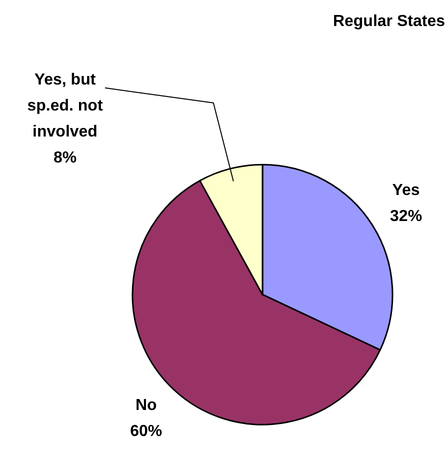  What do you see at coordinates (146, 405) in the screenshot?
I see `slice-label: No` at bounding box center [146, 405].